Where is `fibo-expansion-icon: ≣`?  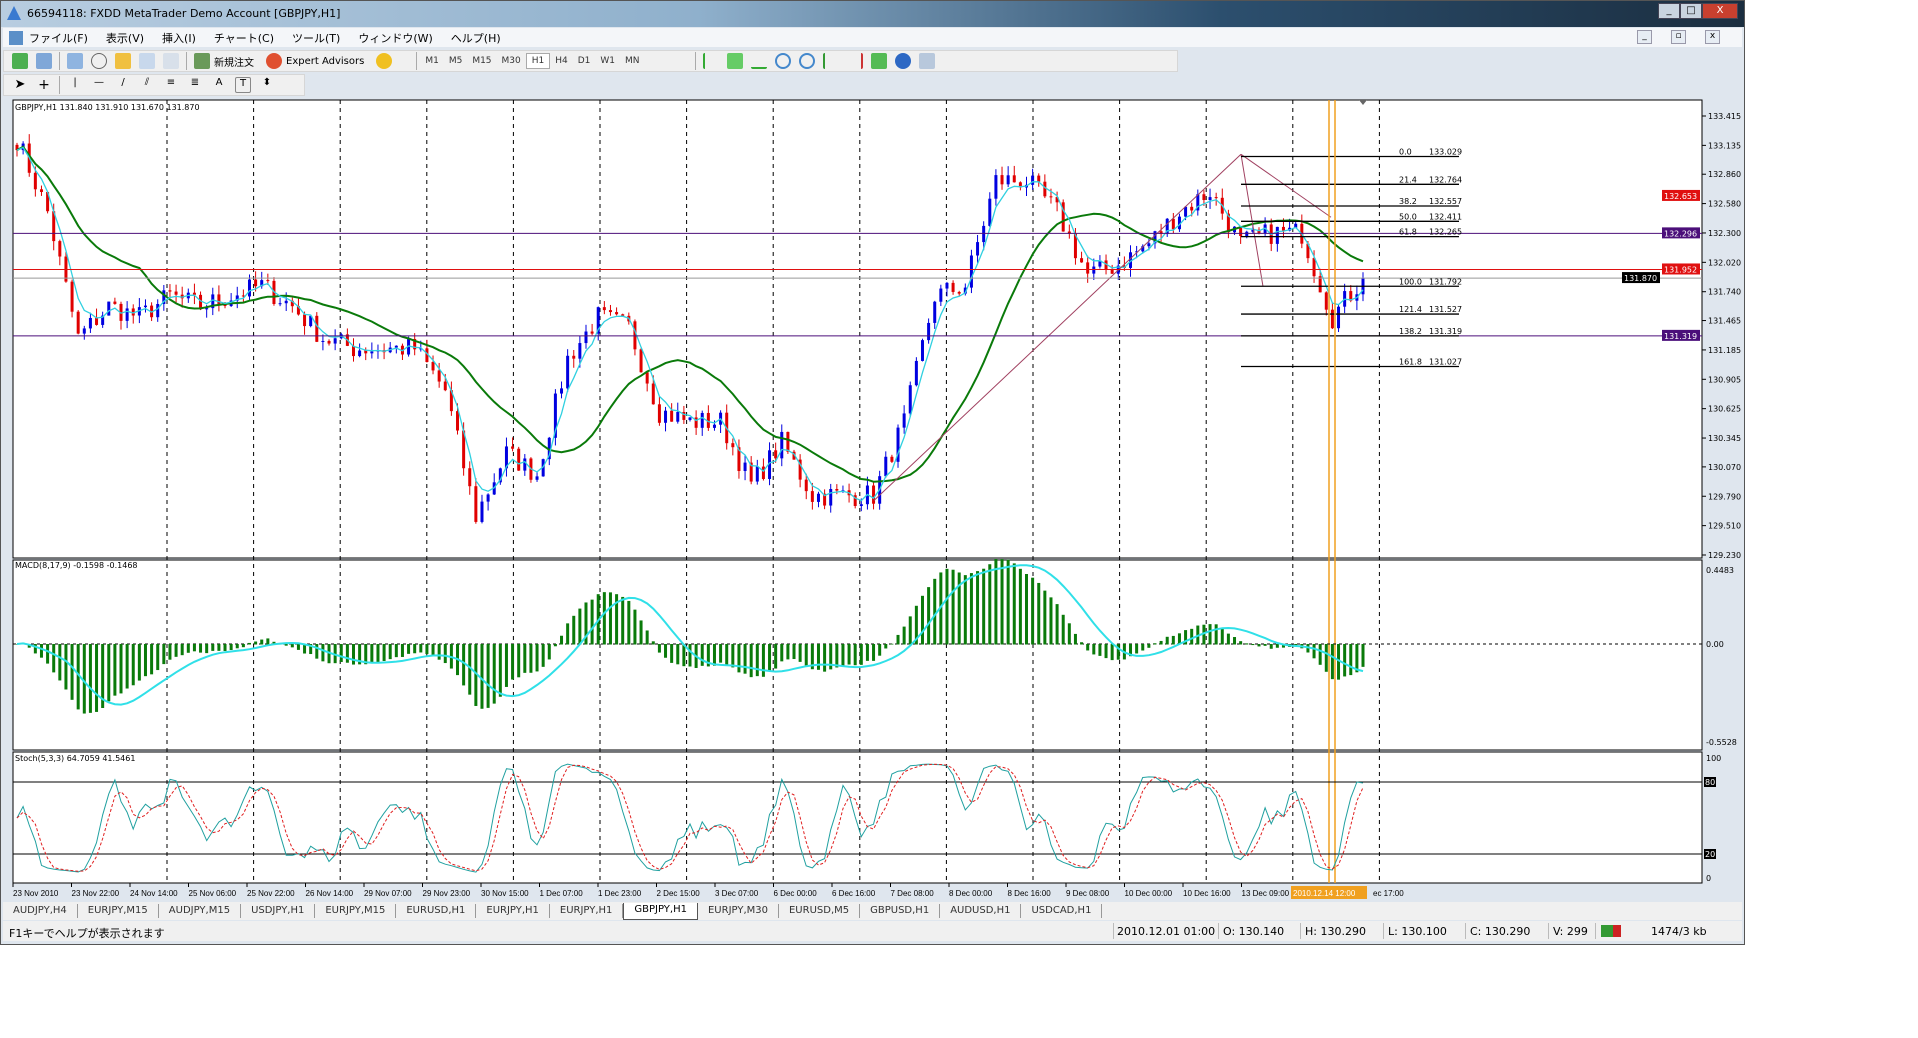
fibo-expansion-icon: ≣ is located at coordinates (195, 82).